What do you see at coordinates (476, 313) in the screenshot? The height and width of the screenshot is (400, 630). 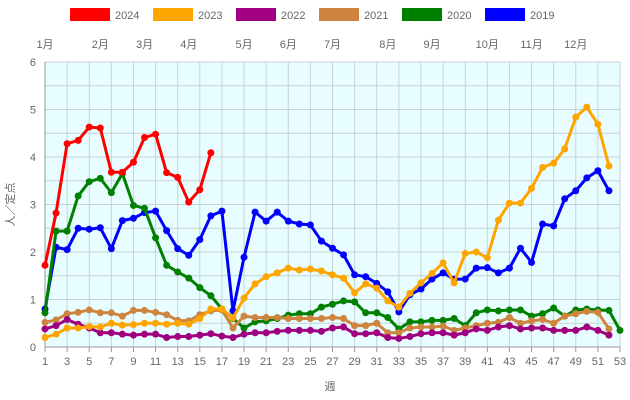 I see `data-point-2020-w40` at bounding box center [476, 313].